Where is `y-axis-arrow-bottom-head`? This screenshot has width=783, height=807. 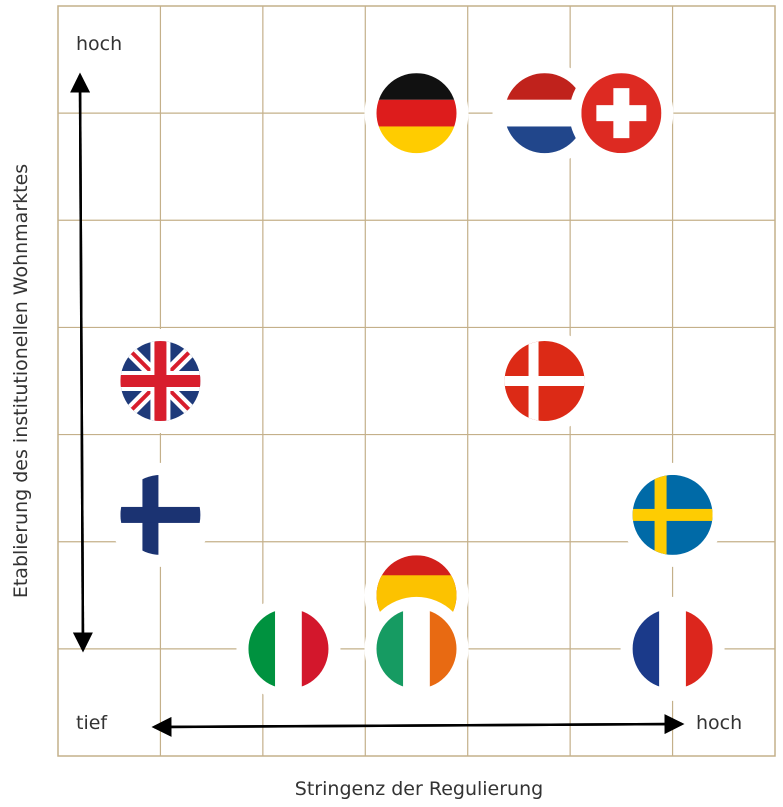
y-axis-arrow-bottom-head is located at coordinates (82, 366).